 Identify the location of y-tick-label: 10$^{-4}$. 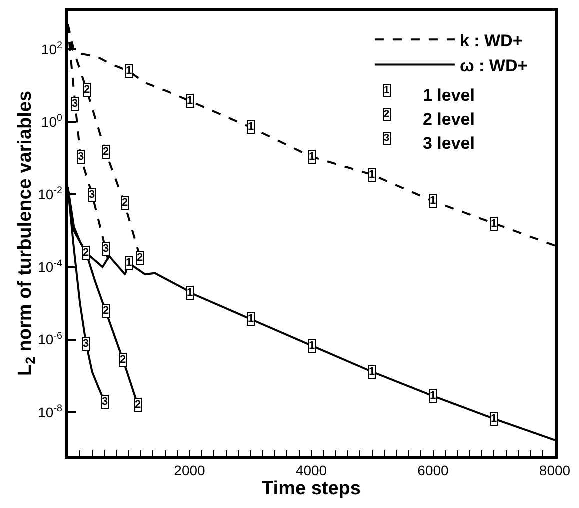
(50, 267).